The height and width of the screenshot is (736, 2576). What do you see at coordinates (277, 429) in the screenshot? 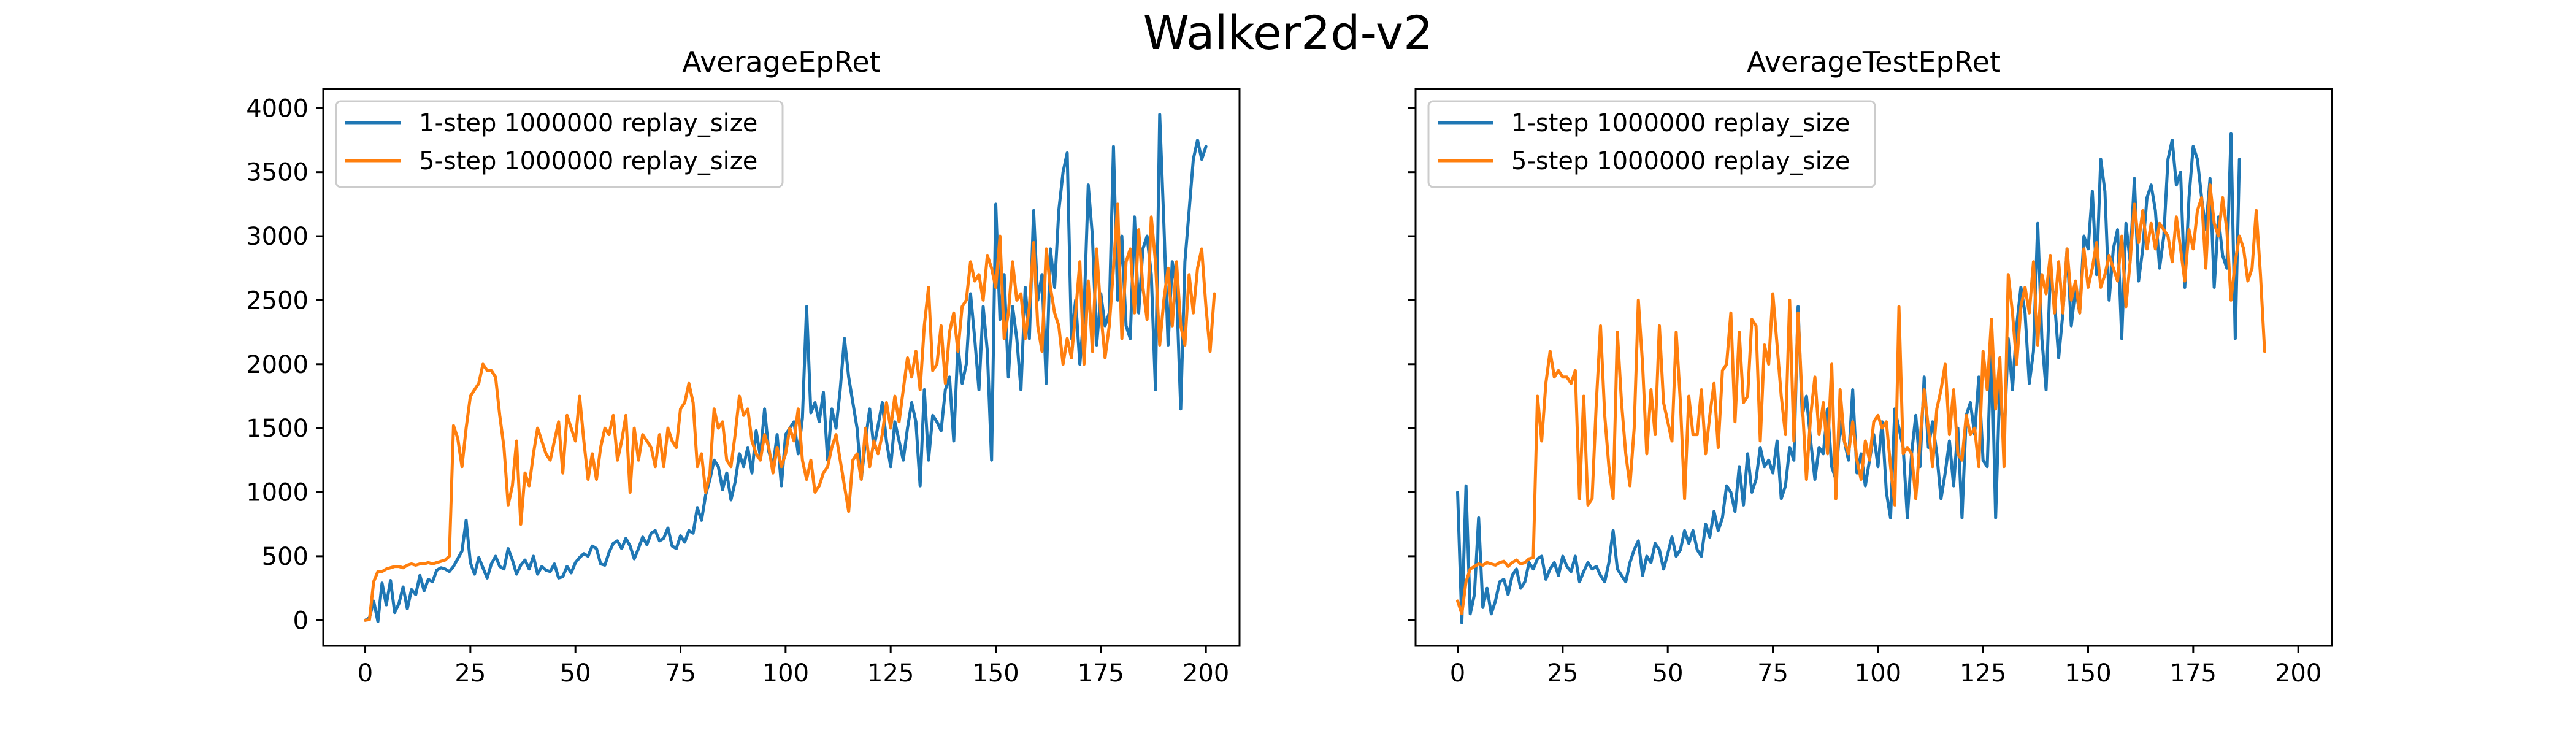
I see `y-tick-label: 1500` at bounding box center [277, 429].